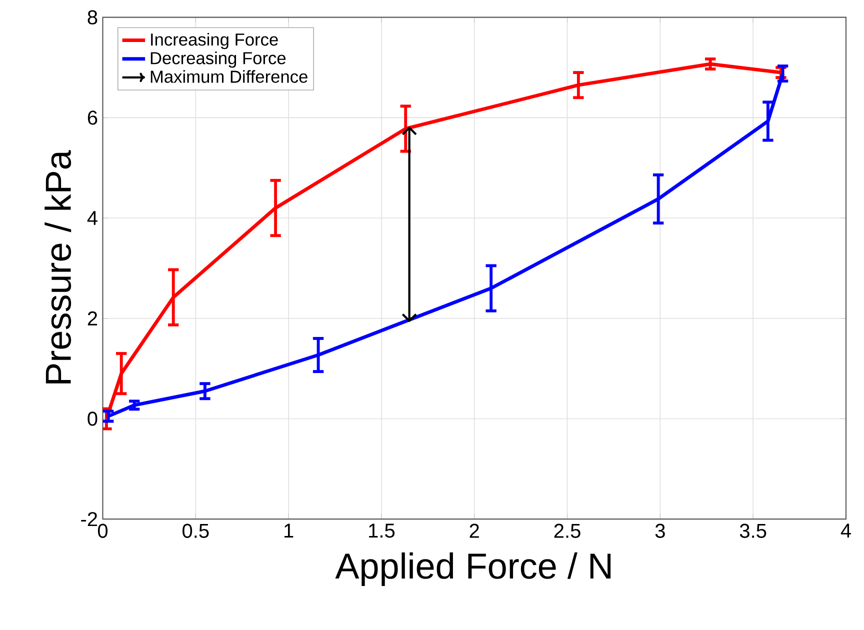  I want to click on y-tick-label: -2, so click(89, 519).